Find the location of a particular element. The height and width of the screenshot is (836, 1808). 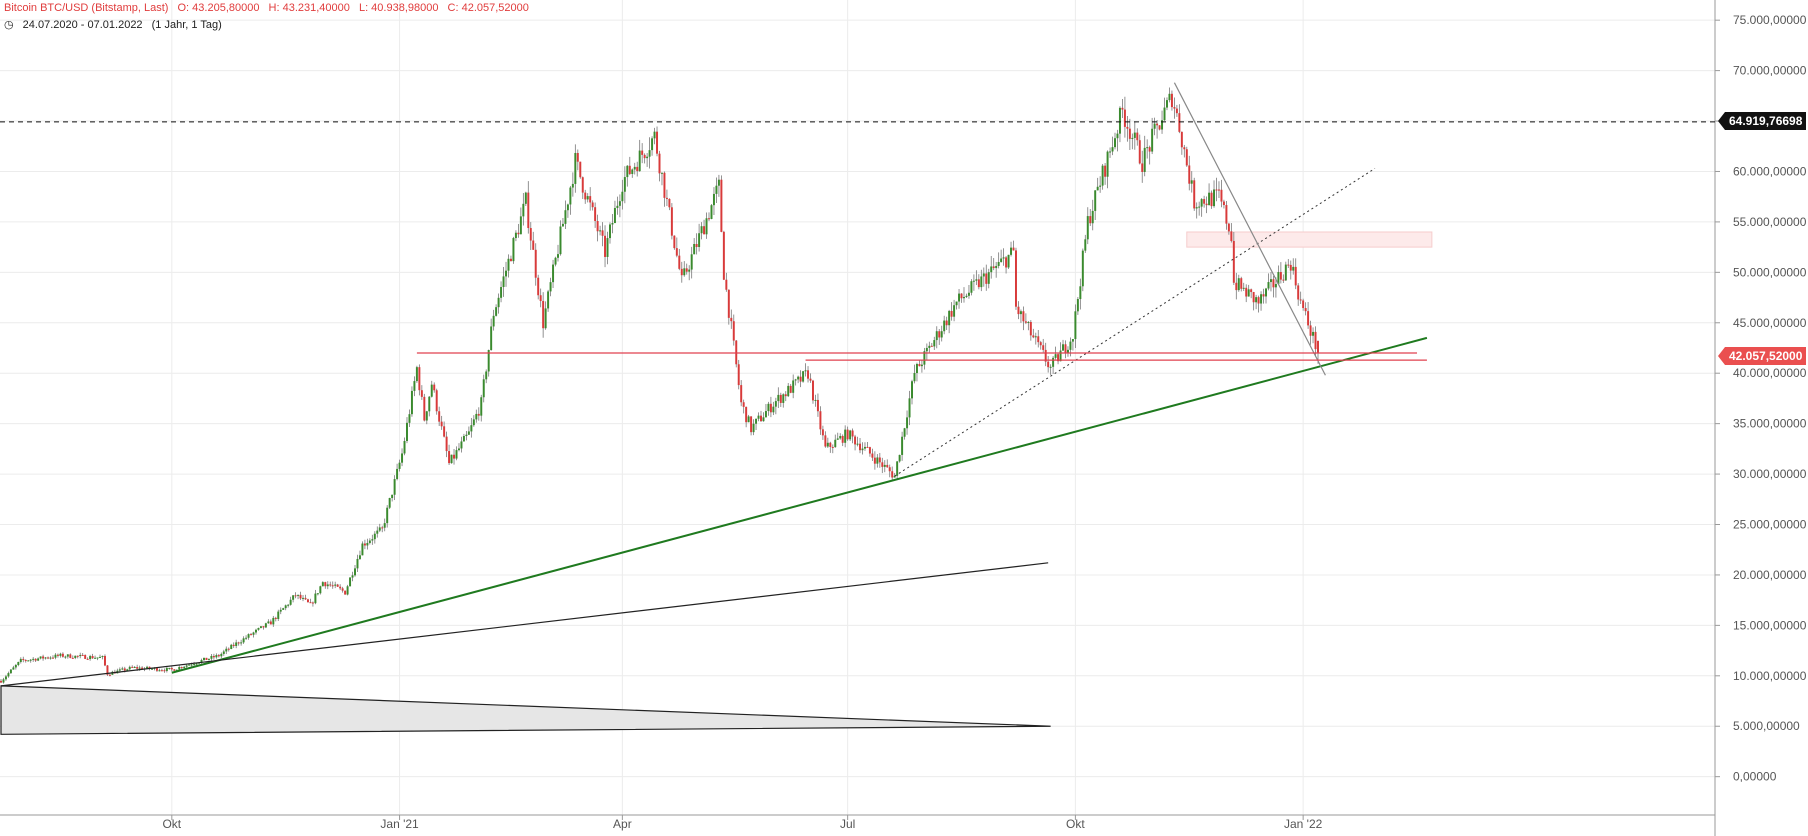

period-label: (1 Jahr, 1 Tag) is located at coordinates (186, 25).